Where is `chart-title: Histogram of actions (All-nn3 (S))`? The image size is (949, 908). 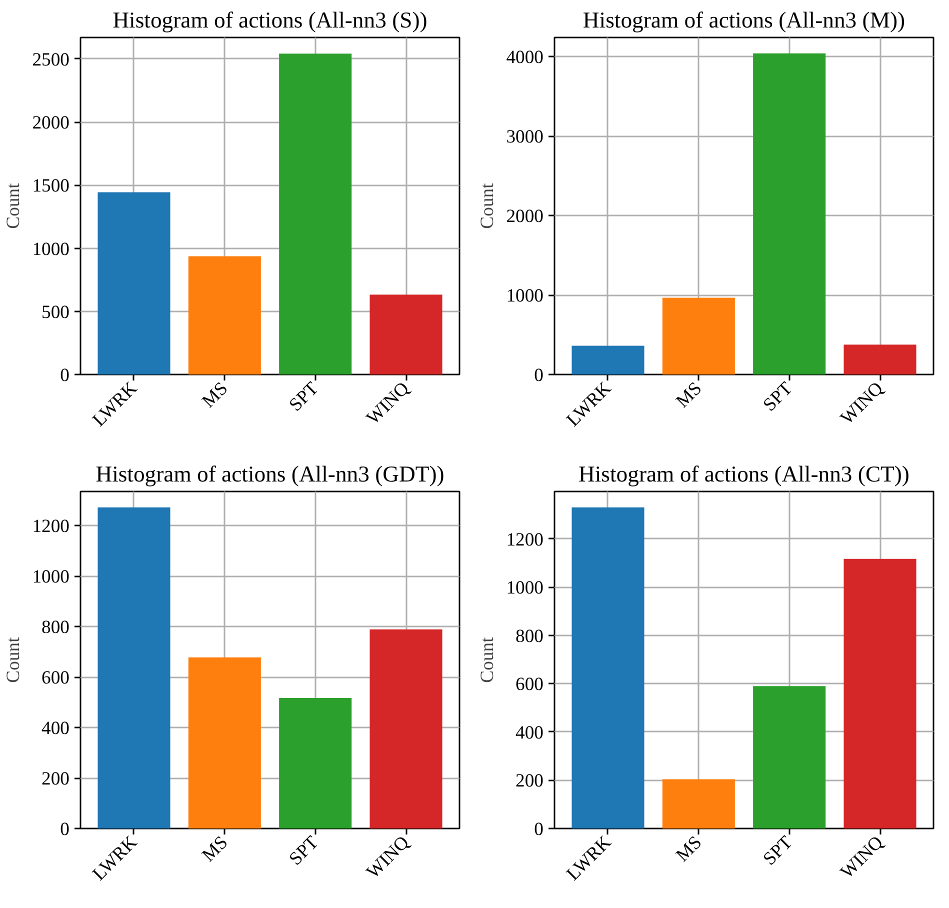
chart-title: Histogram of actions (All-nn3 (S)) is located at coordinates (270, 20).